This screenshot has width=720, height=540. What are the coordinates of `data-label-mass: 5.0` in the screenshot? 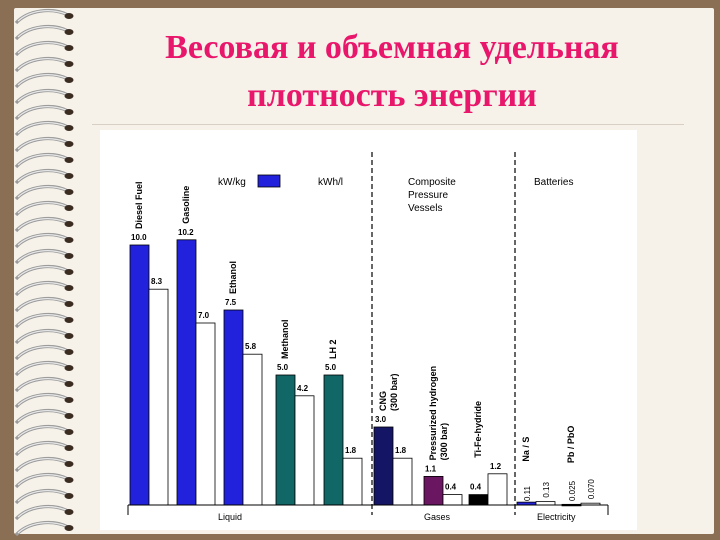 It's located at (331, 367).